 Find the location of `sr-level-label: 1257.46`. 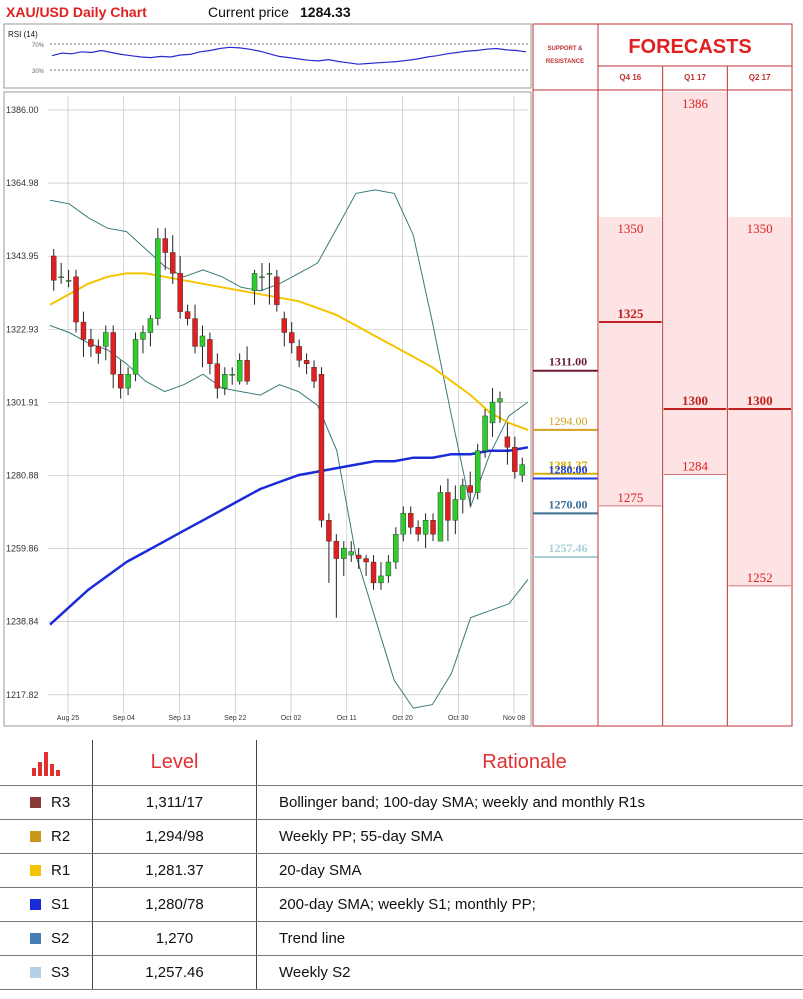

sr-level-label: 1257.46 is located at coordinates (568, 548).